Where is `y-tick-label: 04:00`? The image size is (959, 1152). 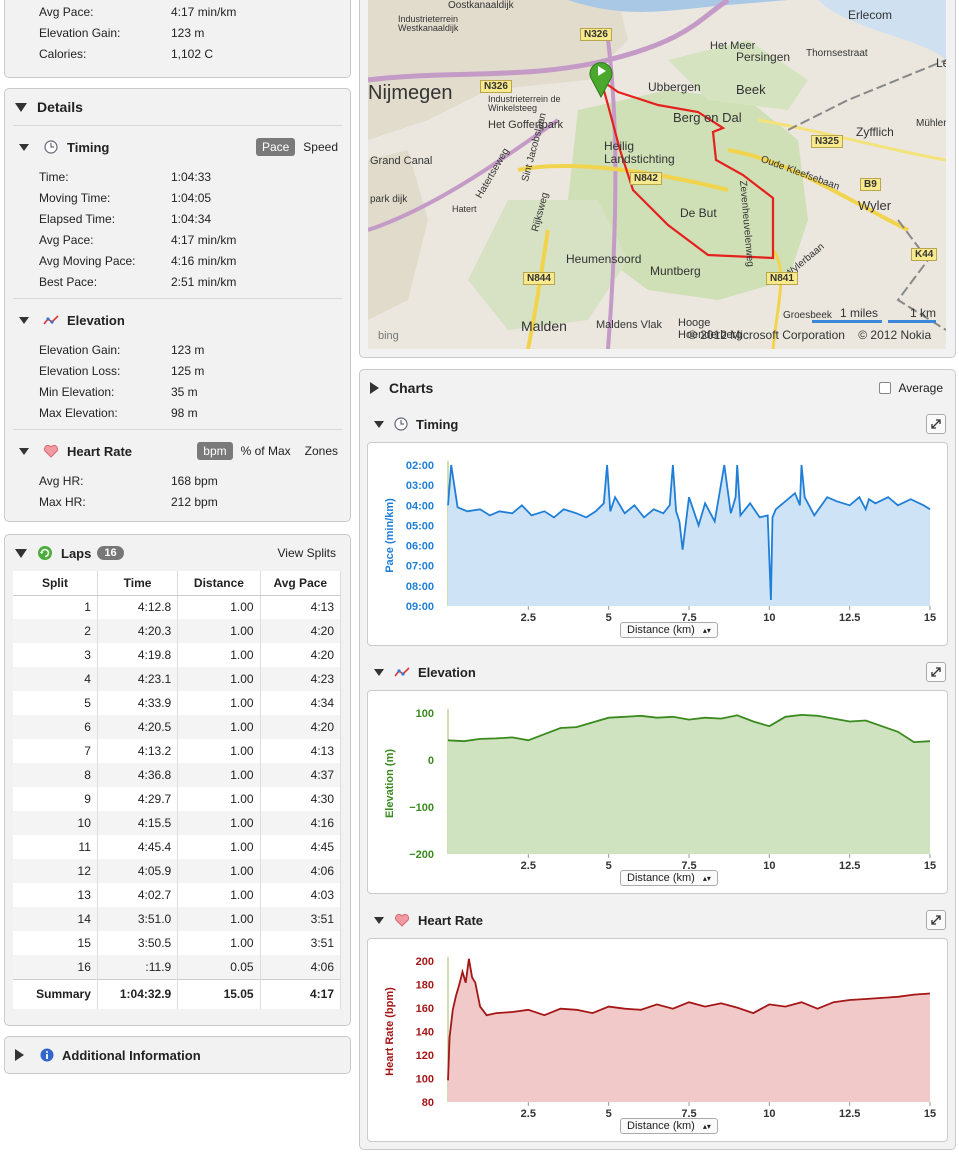
y-tick-label: 04:00 is located at coordinates (420, 506).